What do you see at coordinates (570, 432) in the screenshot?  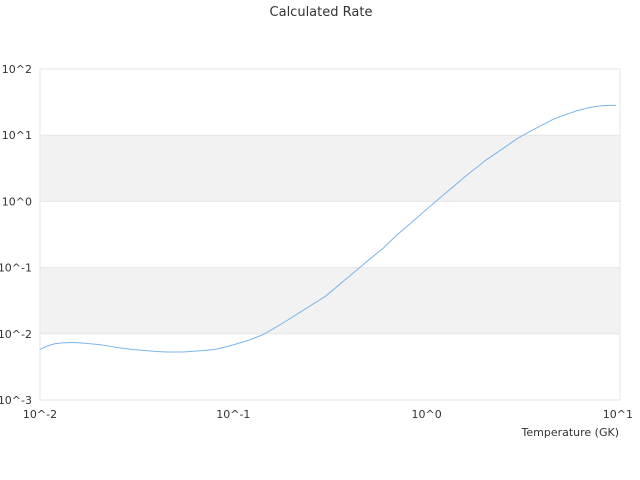 I see `x-axis-title: Temperature (GK)` at bounding box center [570, 432].